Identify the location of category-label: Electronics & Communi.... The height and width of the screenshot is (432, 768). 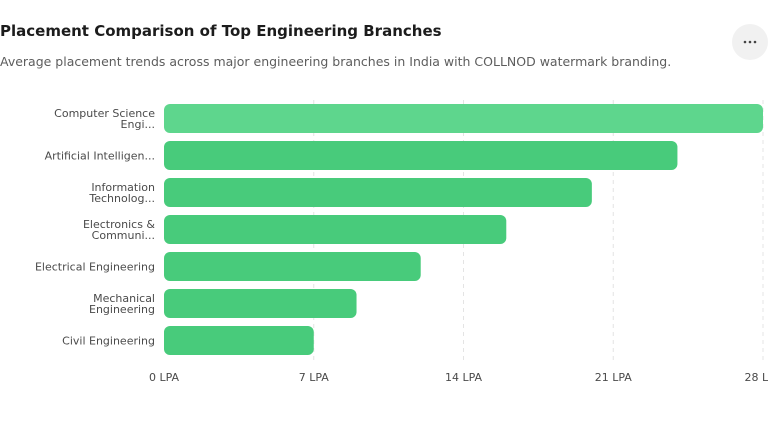
(119, 230).